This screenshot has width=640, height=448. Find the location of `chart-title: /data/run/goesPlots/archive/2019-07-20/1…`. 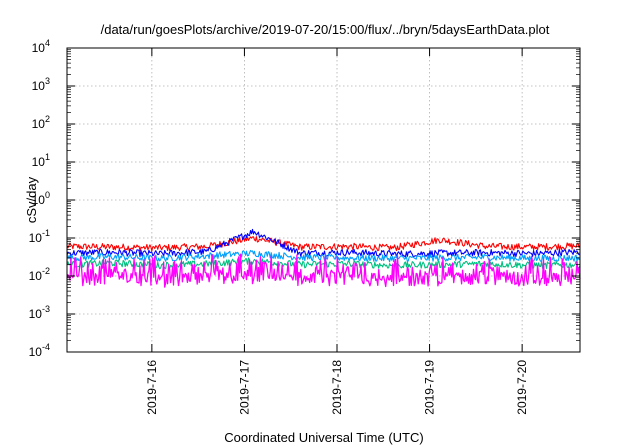

chart-title: /data/run/goesPlots/archive/2019-07-20/1… is located at coordinates (325, 29).